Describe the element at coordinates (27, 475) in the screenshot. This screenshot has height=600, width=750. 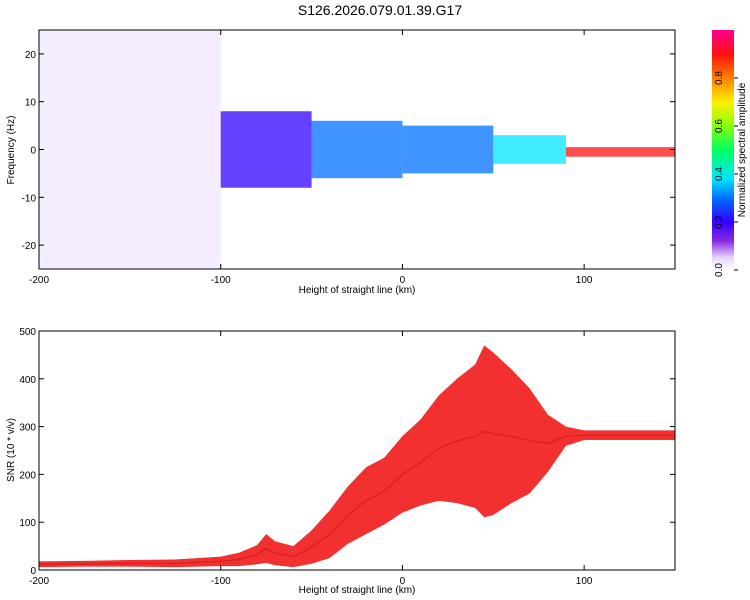
I see `y-tick-label: 200` at that location.